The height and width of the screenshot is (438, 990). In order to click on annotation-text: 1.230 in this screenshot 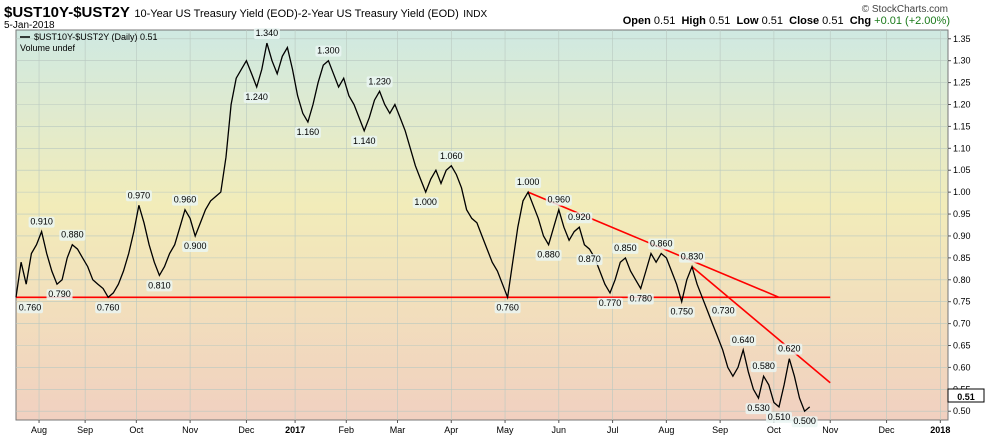, I will do `click(379, 81)`.